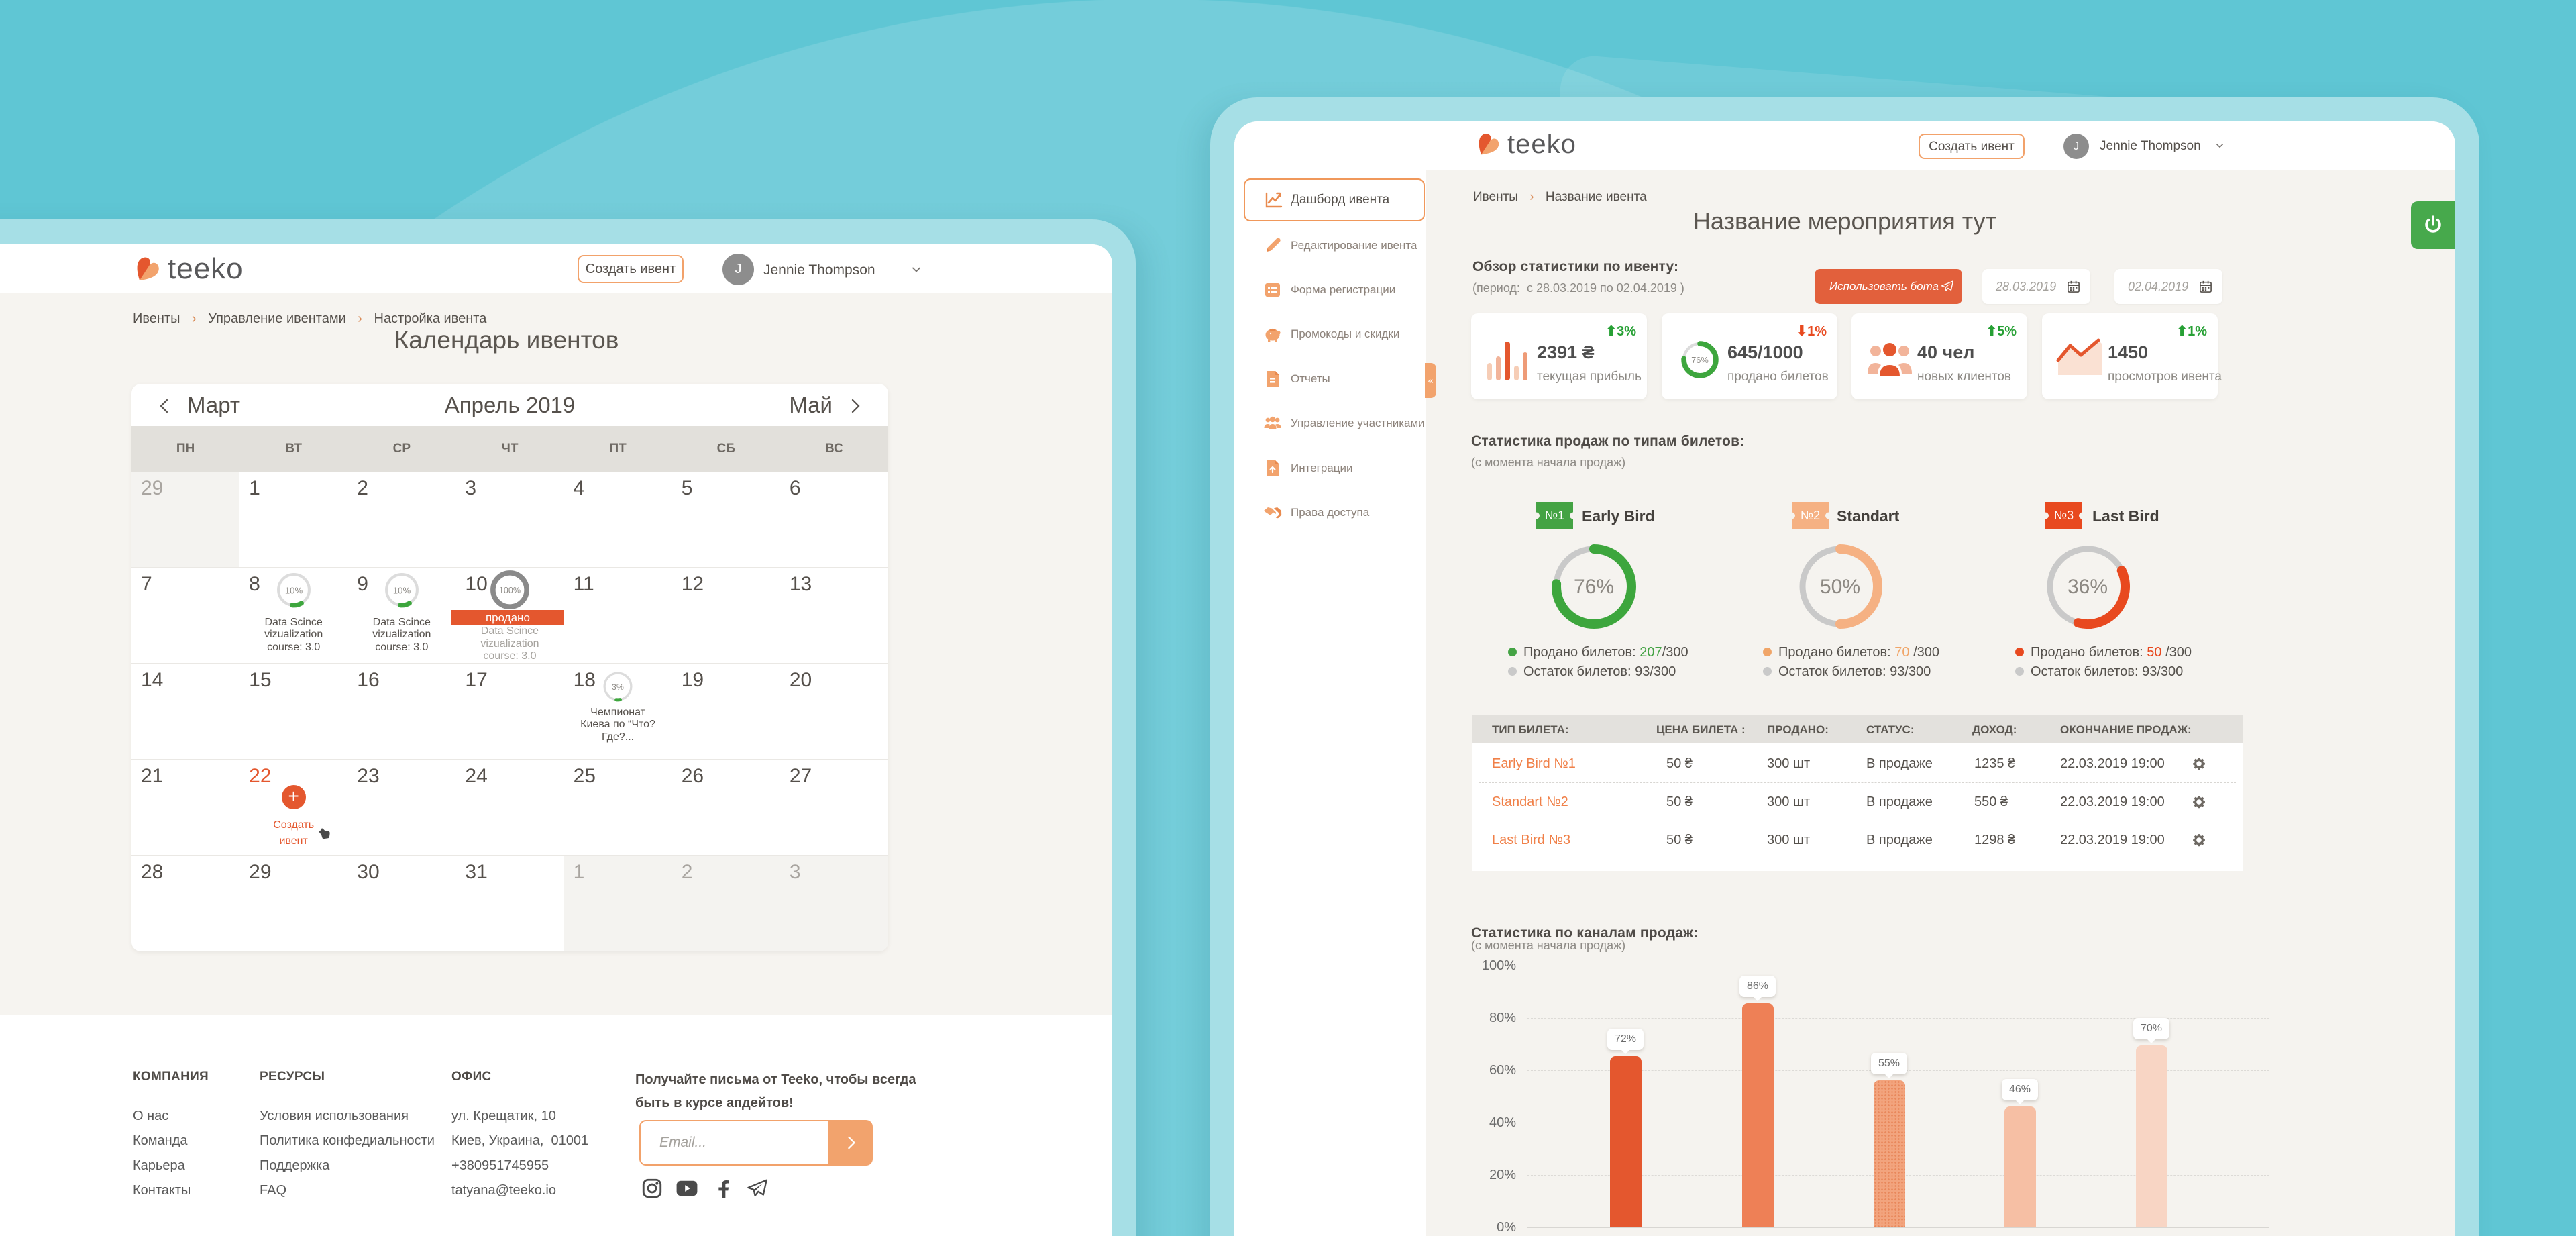 This screenshot has height=1236, width=2576. Describe the element at coordinates (2088, 587) in the screenshot. I see `svg-text: 36%` at that location.